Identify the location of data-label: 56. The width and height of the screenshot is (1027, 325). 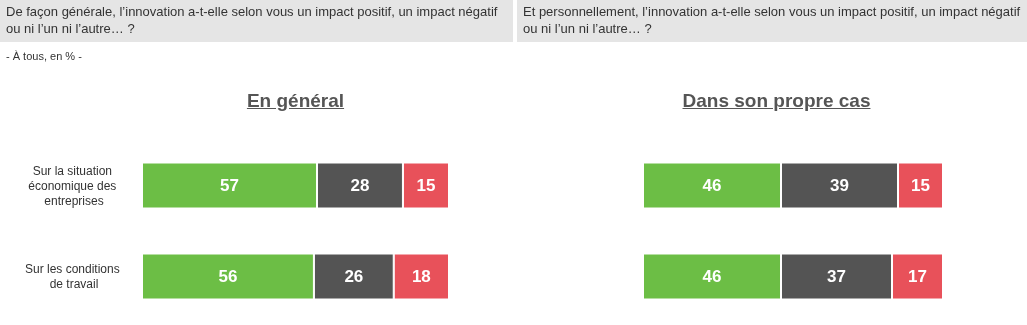
(228, 276).